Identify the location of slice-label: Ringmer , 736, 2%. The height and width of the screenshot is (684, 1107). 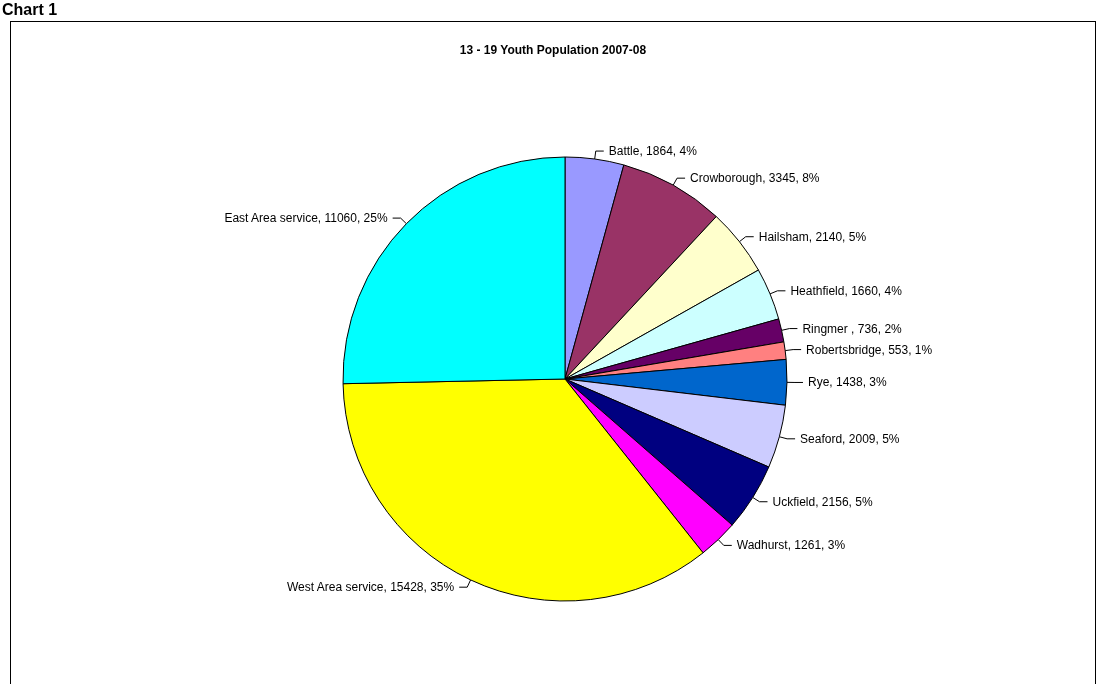
(852, 328).